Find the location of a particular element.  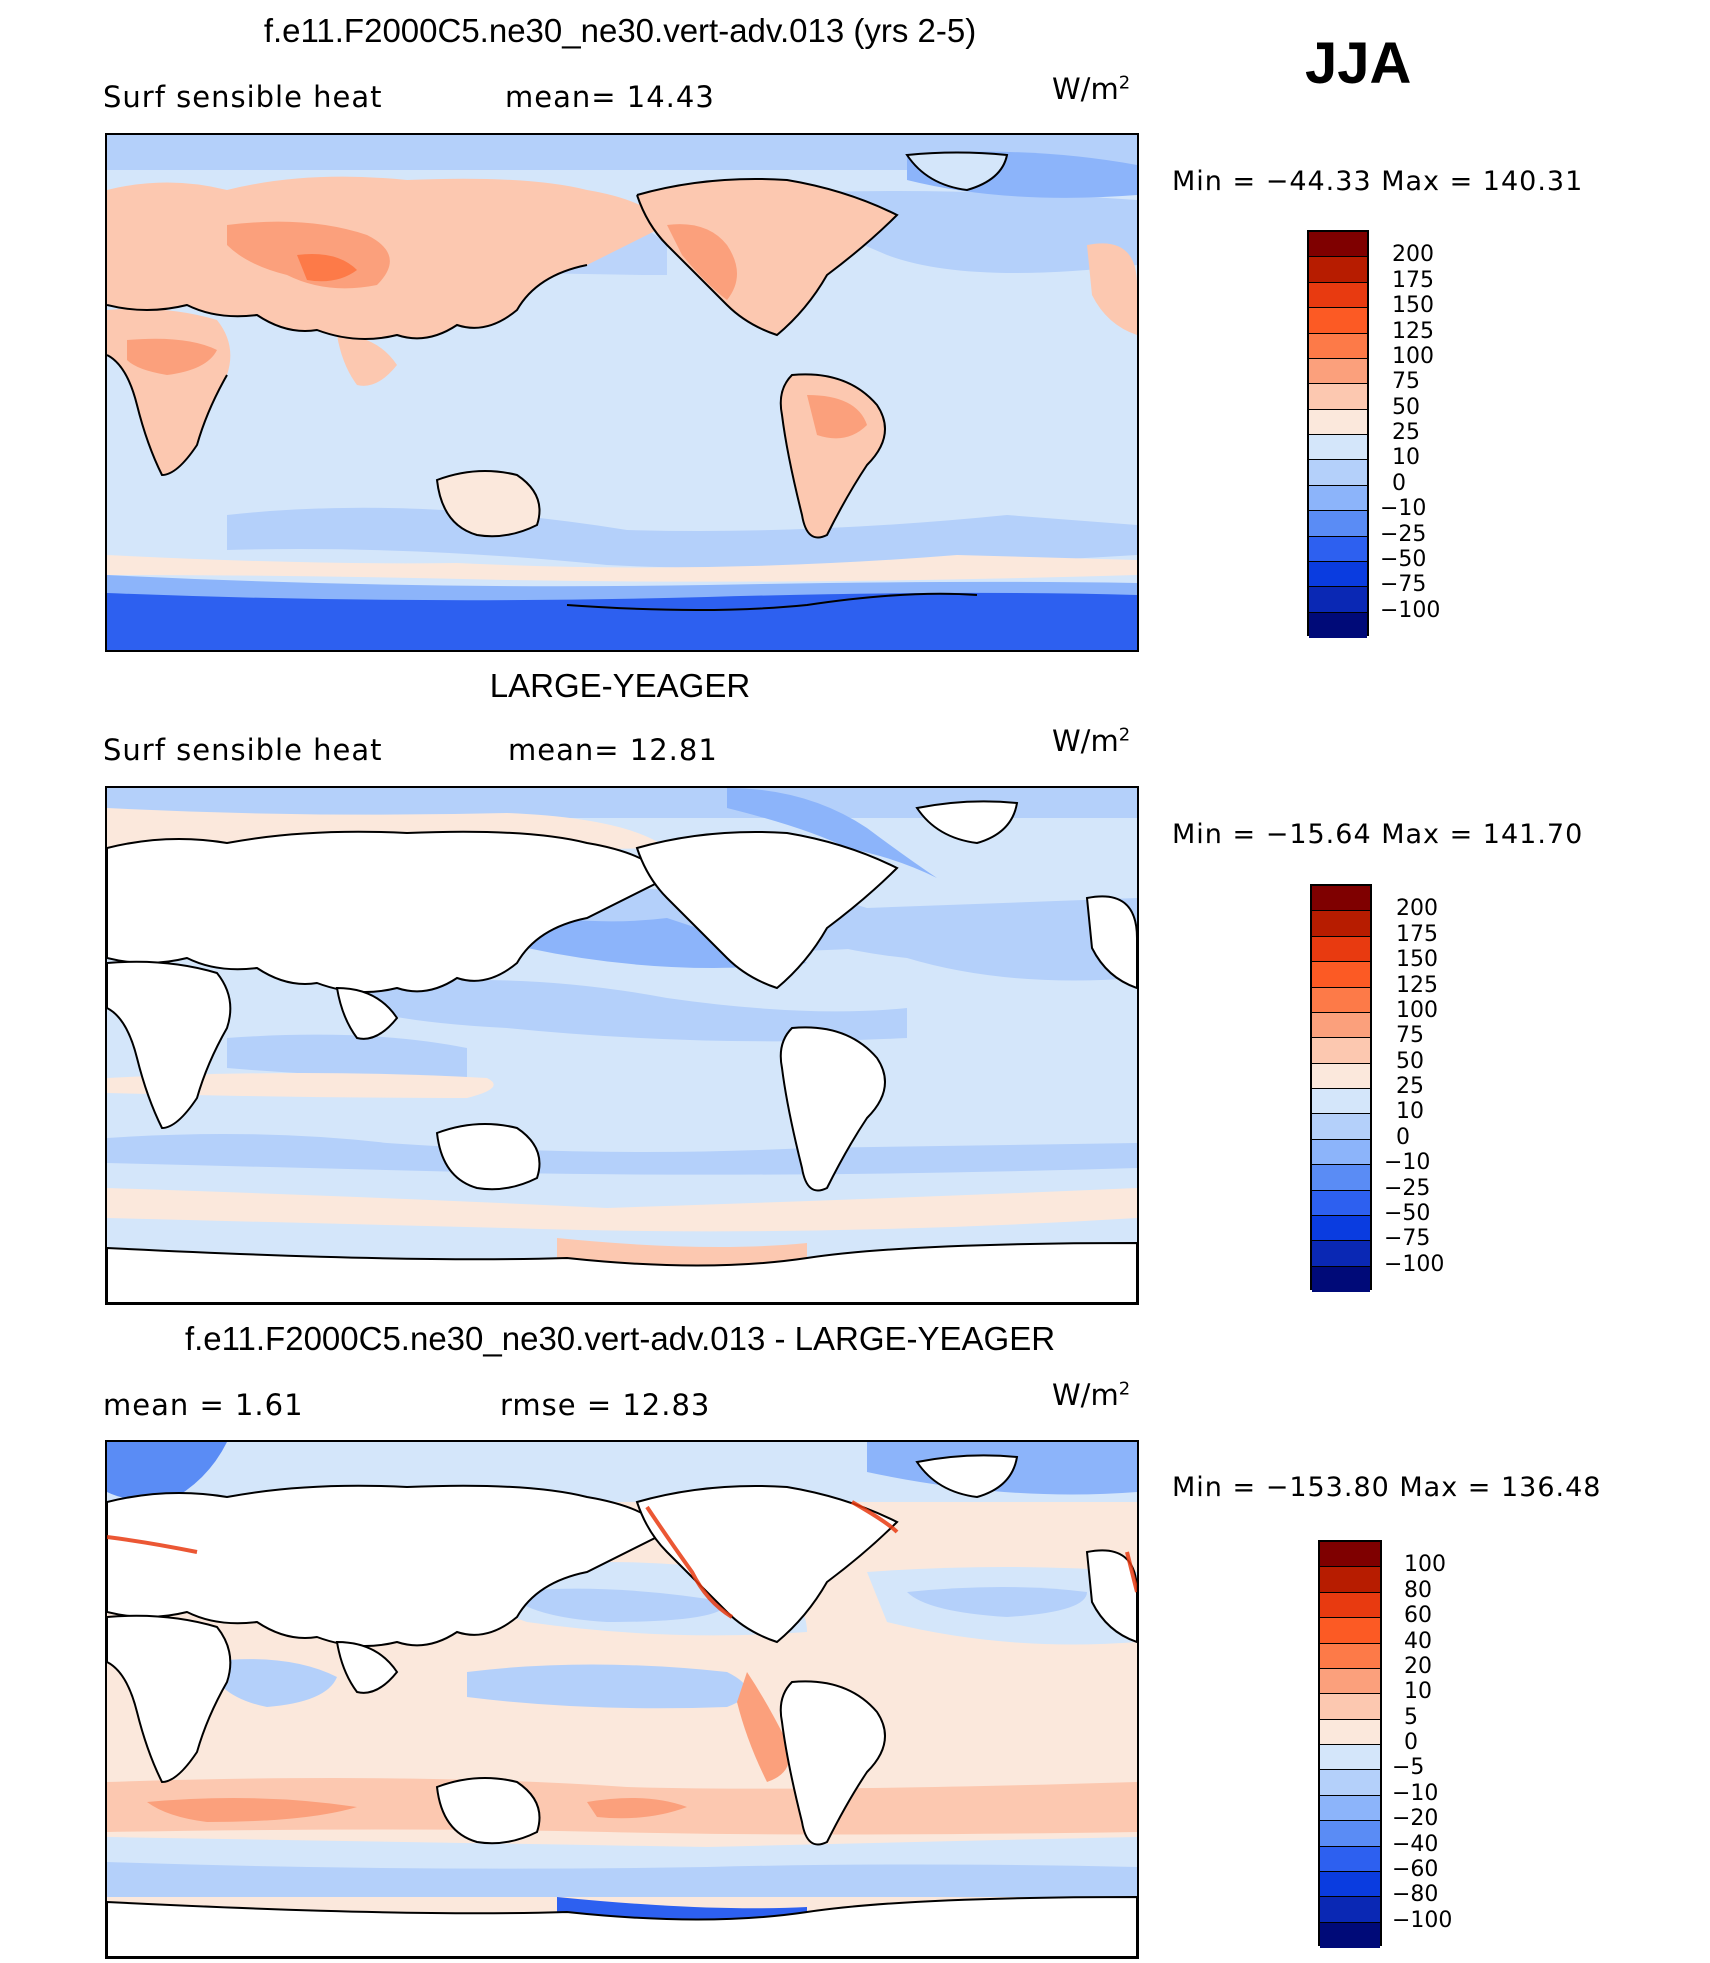

colorbar-tick-label: 50 is located at coordinates (1406, 407).